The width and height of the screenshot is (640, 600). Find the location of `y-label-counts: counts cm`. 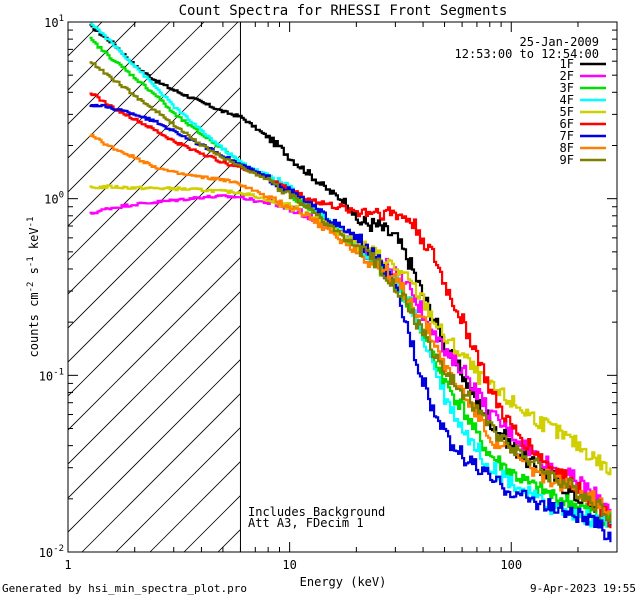

y-label-counts: counts cm is located at coordinates (34, 324).